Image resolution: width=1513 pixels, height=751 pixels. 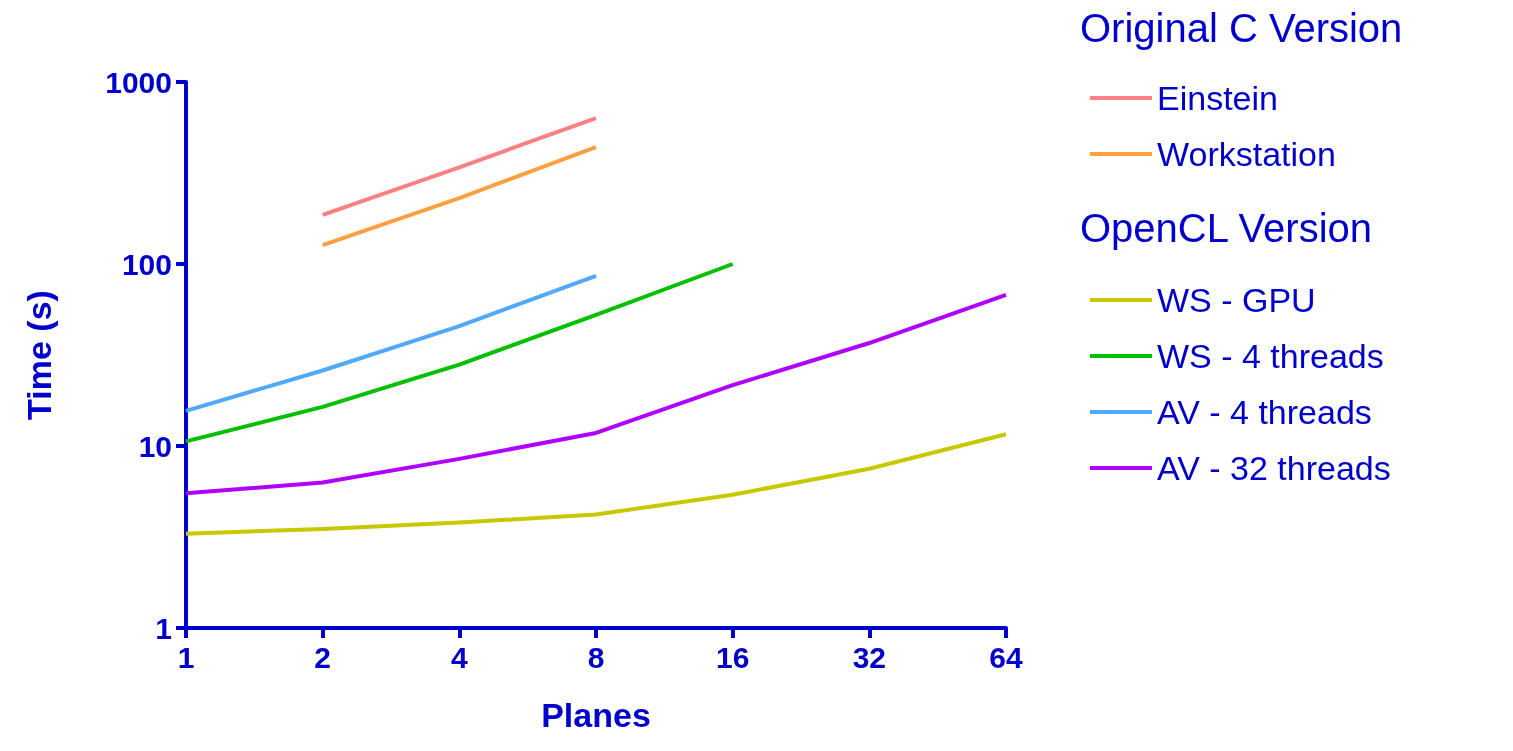 What do you see at coordinates (1006, 657) in the screenshot?
I see `x-tick-label: 64` at bounding box center [1006, 657].